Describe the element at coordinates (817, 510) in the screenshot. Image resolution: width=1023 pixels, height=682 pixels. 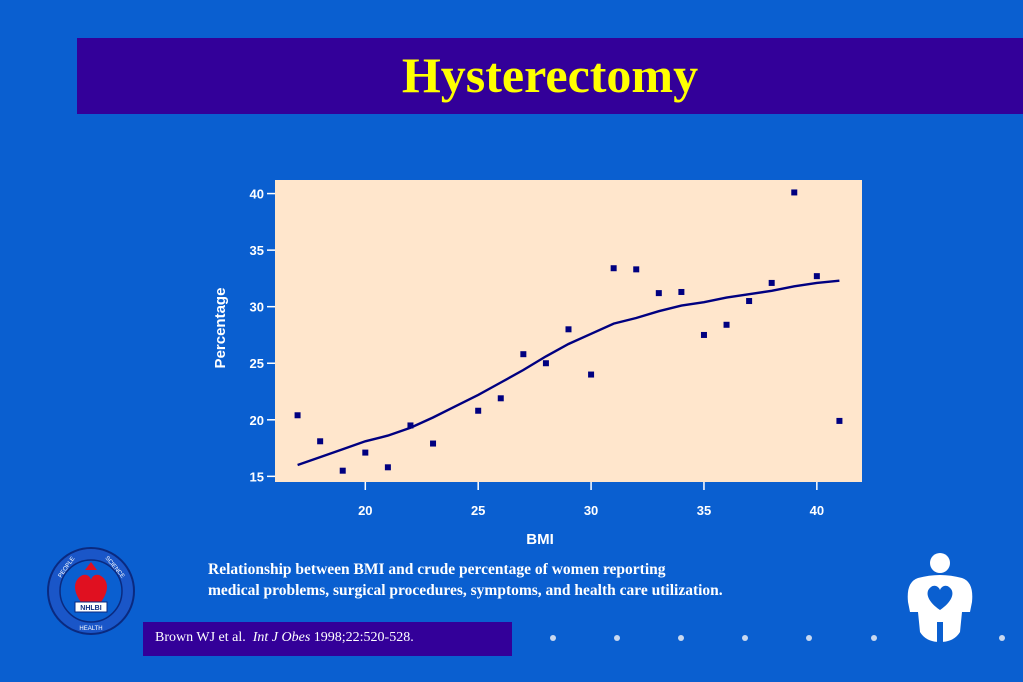
I see `x-tick-label: 40` at that location.